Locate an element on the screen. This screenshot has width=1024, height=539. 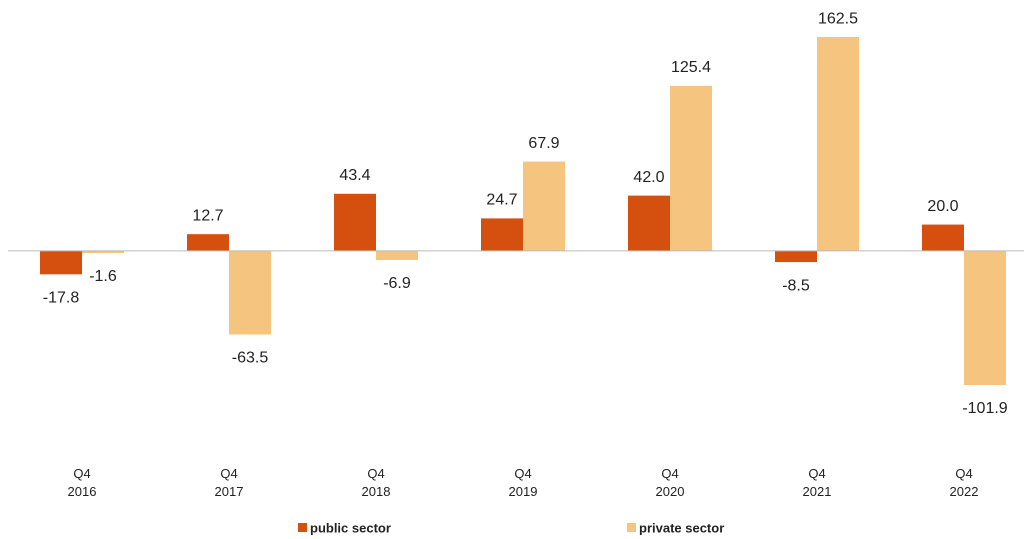
data-label: 12.7 is located at coordinates (207, 215).